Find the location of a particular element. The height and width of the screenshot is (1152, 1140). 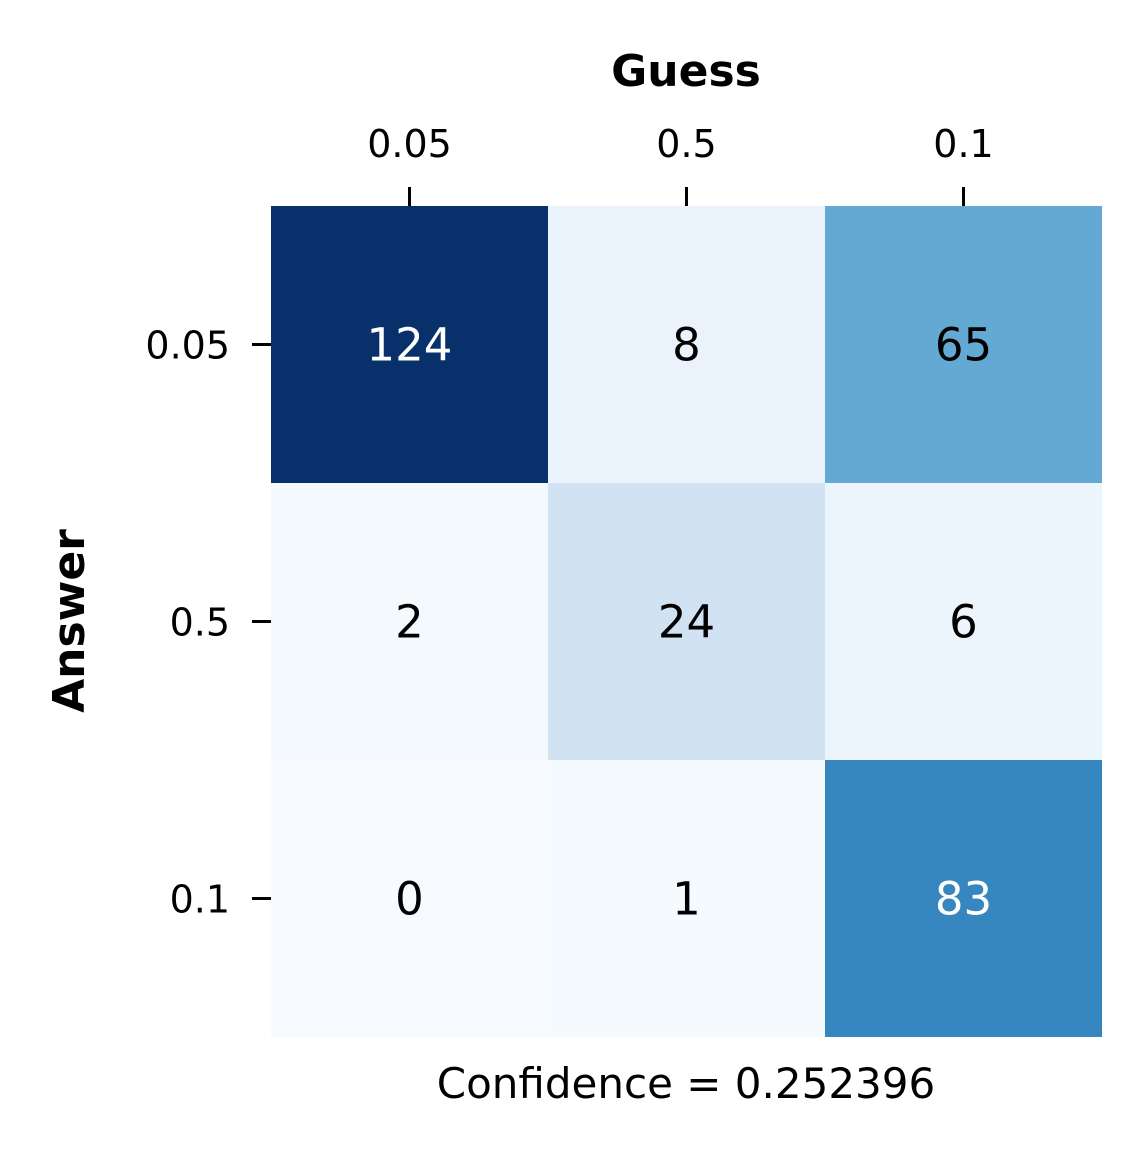

cell-value-label: 2 is located at coordinates (409, 622).